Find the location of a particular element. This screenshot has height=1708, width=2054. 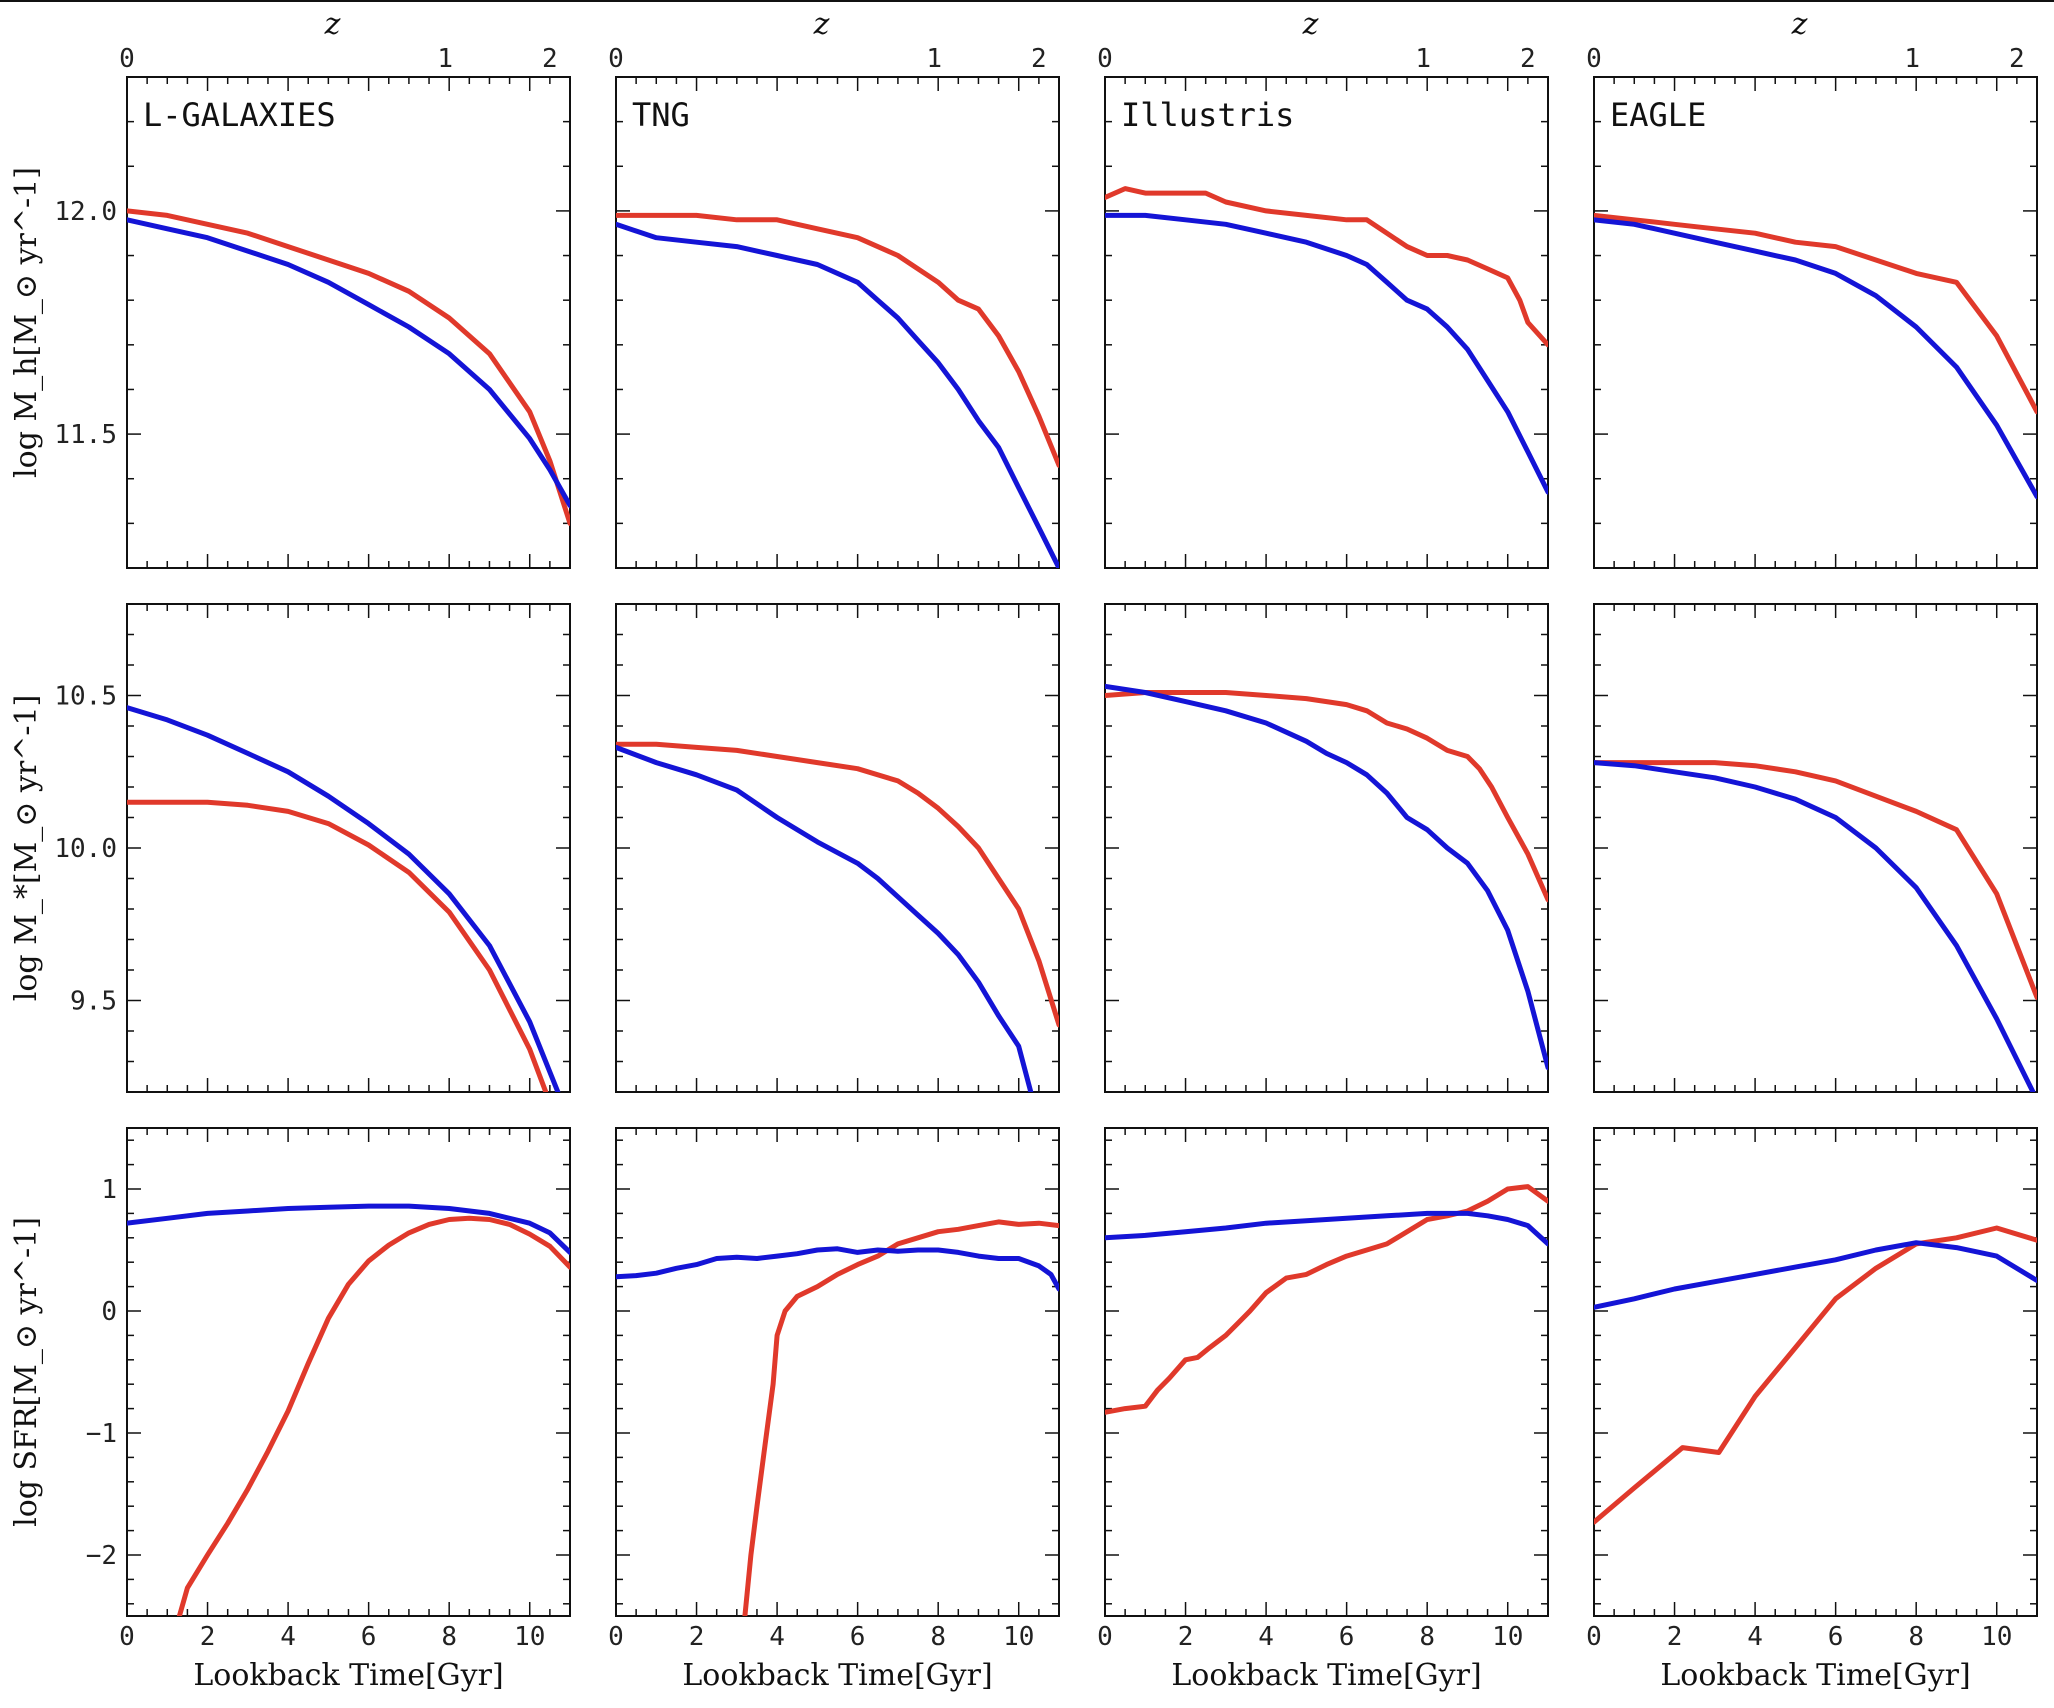

panel-title-tng: TNG is located at coordinates (661, 115).